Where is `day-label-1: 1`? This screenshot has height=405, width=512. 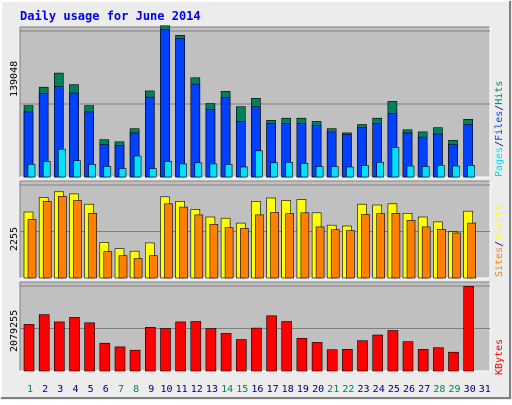 day-label-1: 1 is located at coordinates (30, 389).